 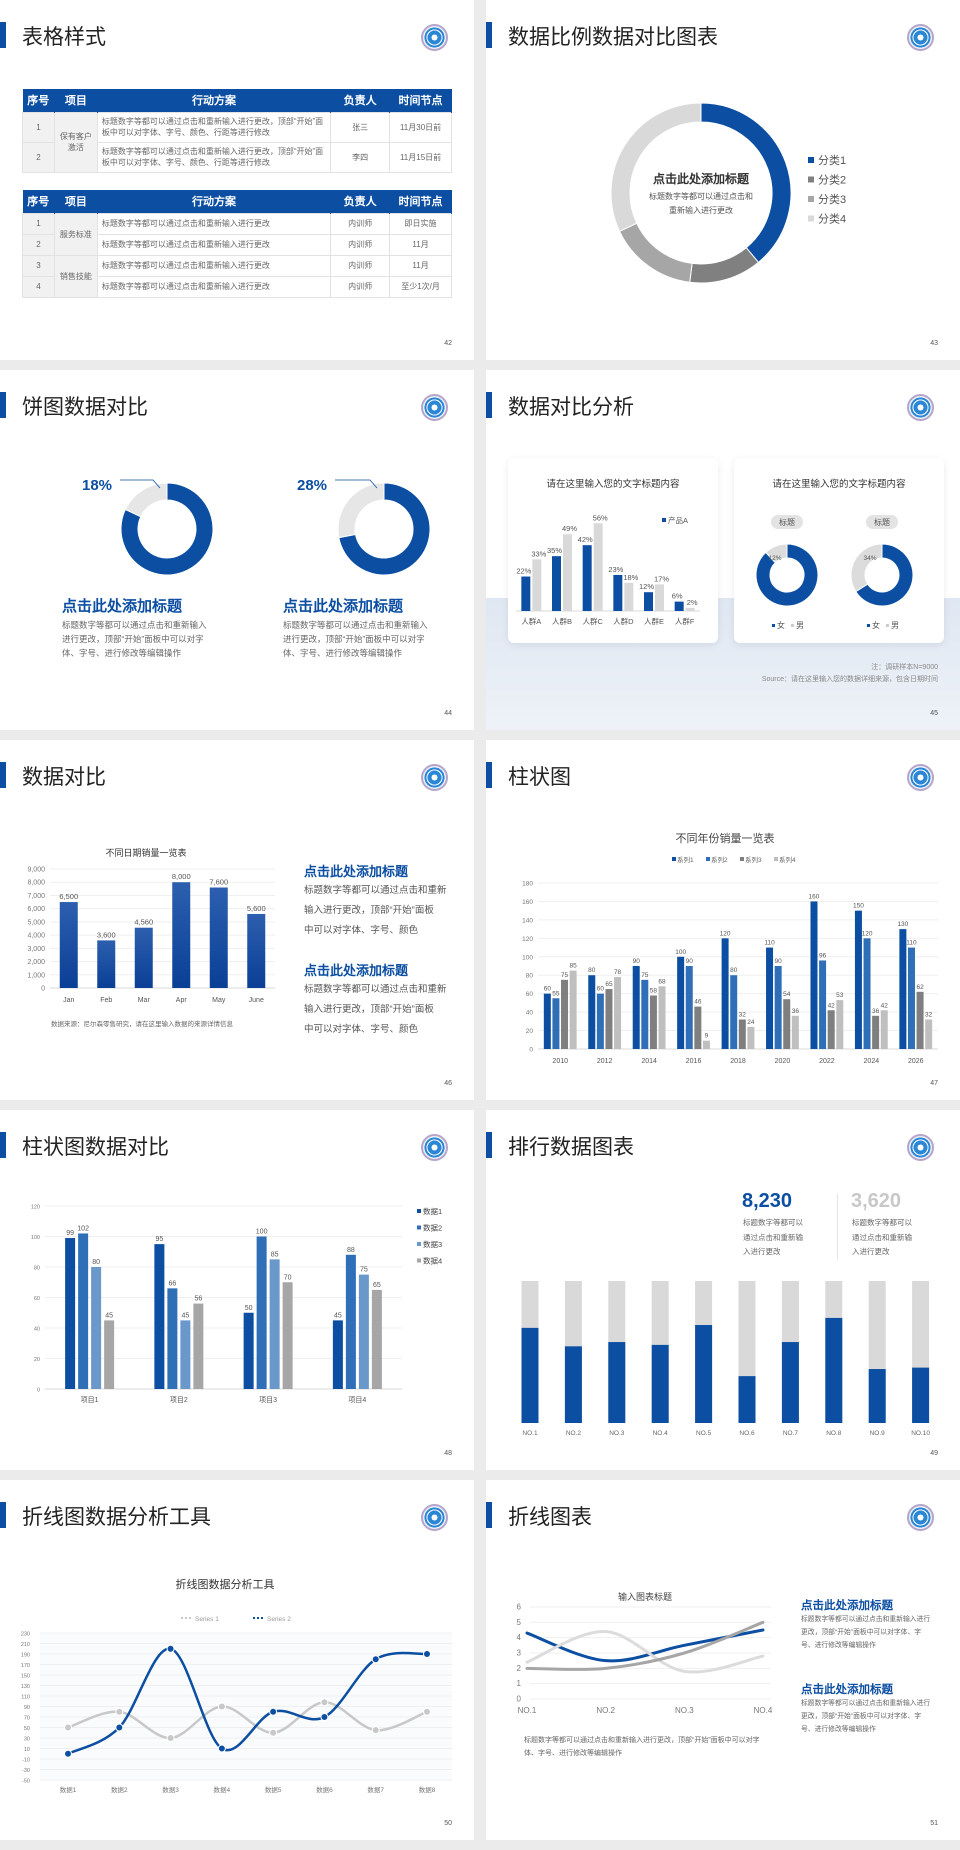 What do you see at coordinates (530, 994) in the screenshot?
I see `y-tick-label: 60` at bounding box center [530, 994].